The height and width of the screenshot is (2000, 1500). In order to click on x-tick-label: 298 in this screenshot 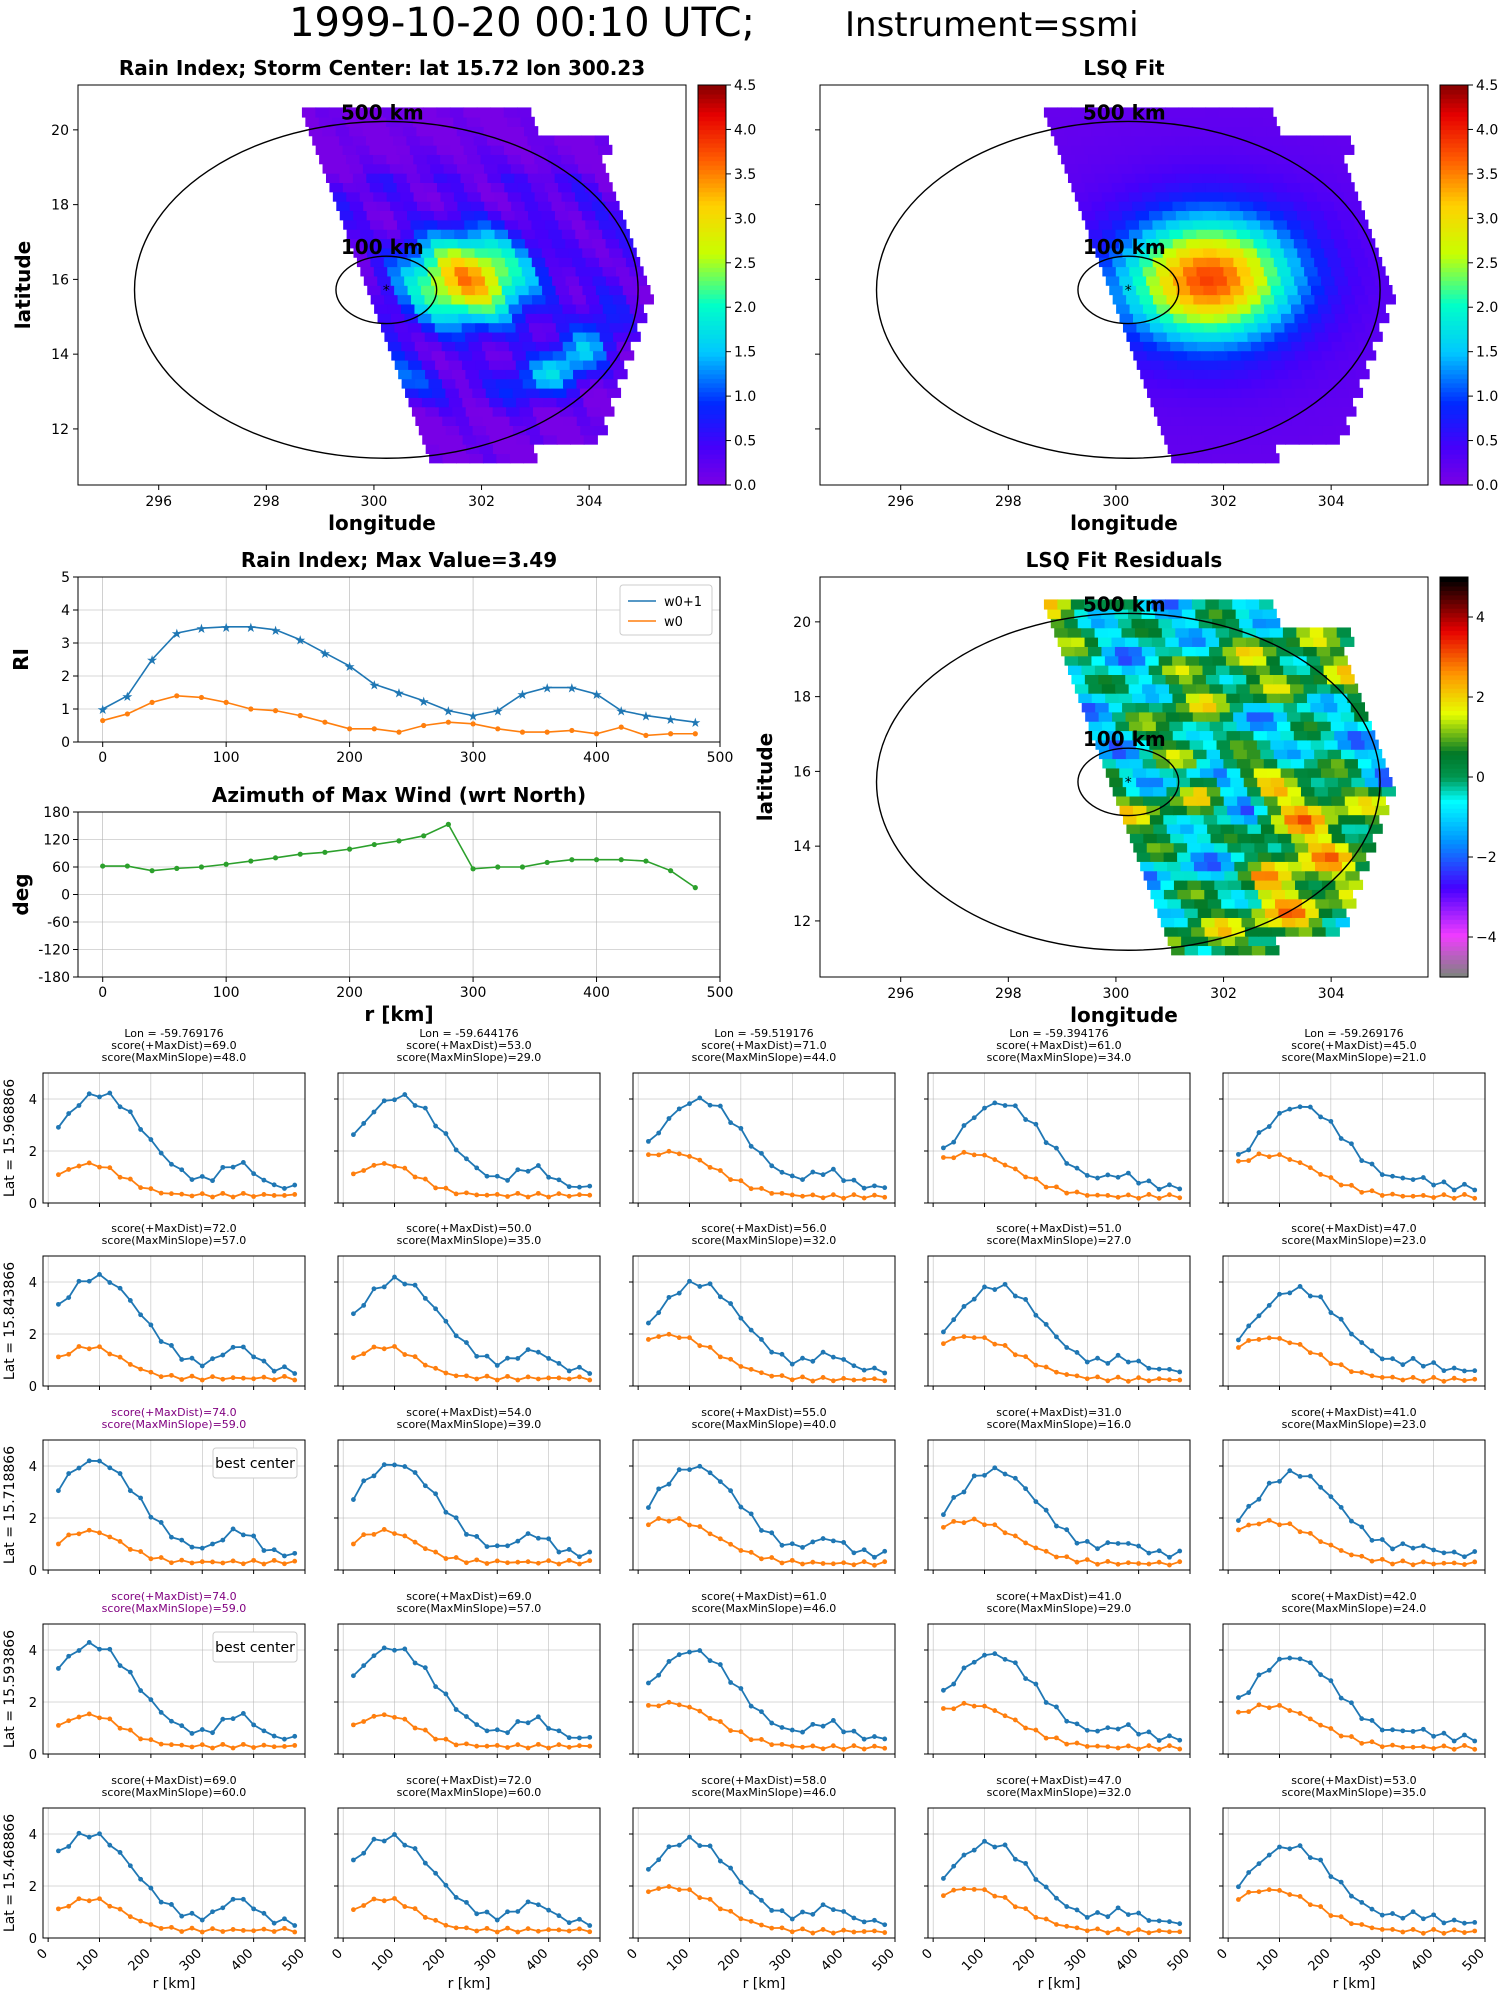, I will do `click(266, 502)`.